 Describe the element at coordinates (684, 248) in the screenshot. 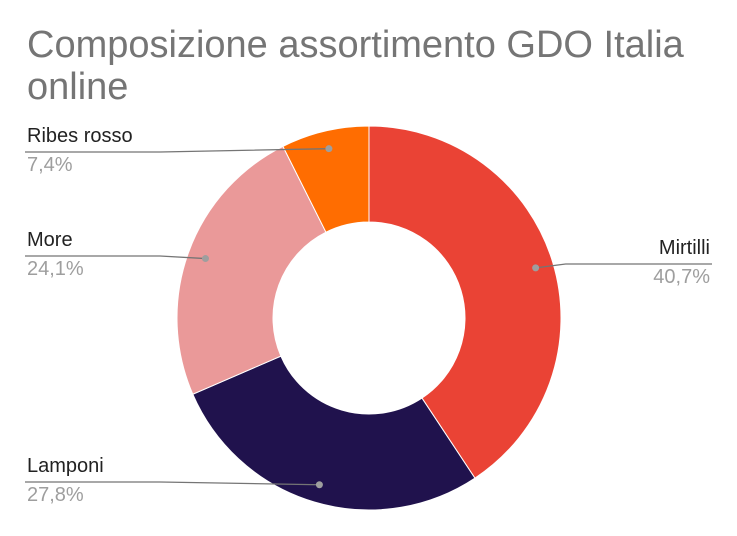

I see `slice-label-mirtilli: Mirtilli` at that location.